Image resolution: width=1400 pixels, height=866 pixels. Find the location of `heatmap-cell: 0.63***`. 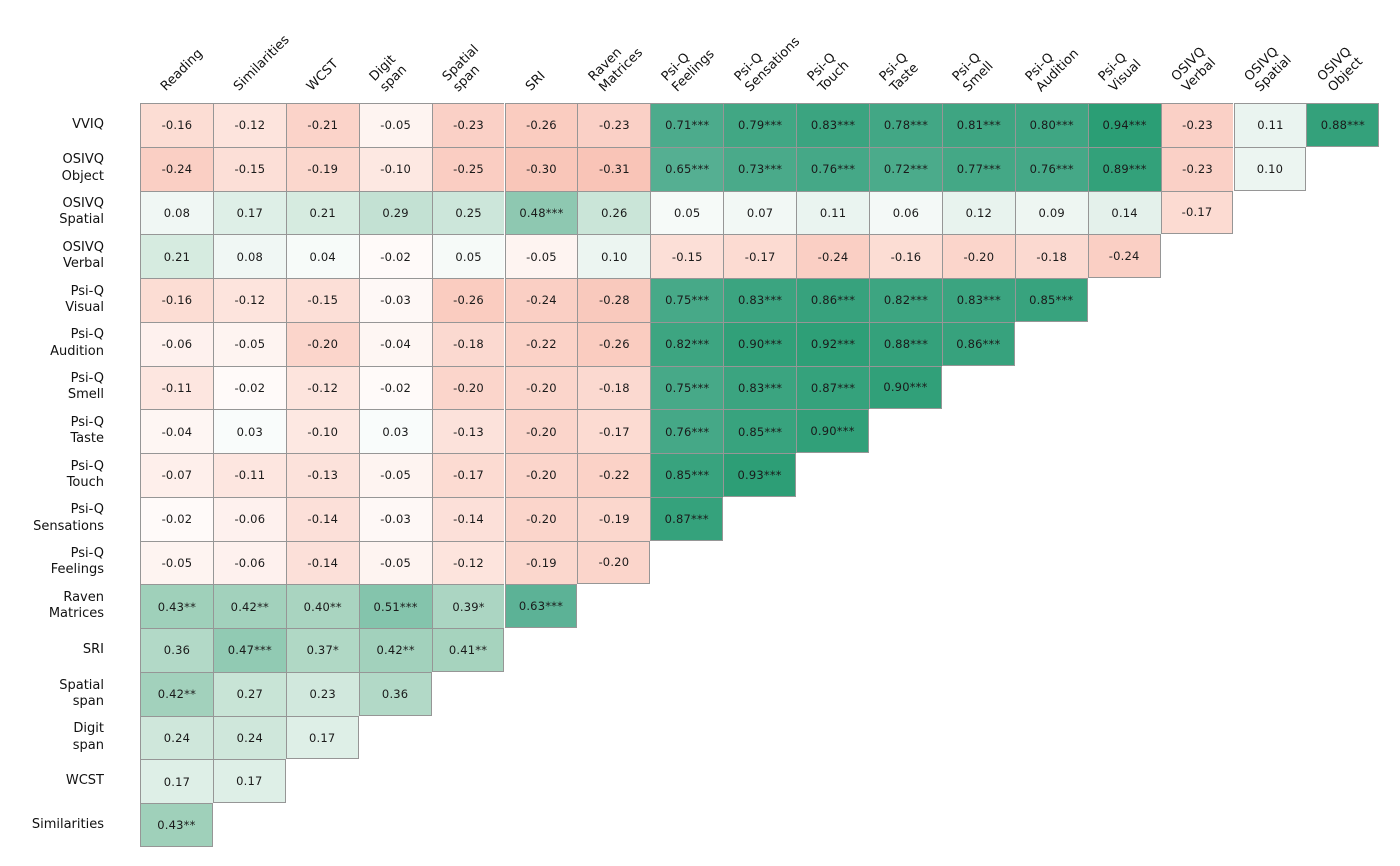

heatmap-cell: 0.63*** is located at coordinates (541, 606).